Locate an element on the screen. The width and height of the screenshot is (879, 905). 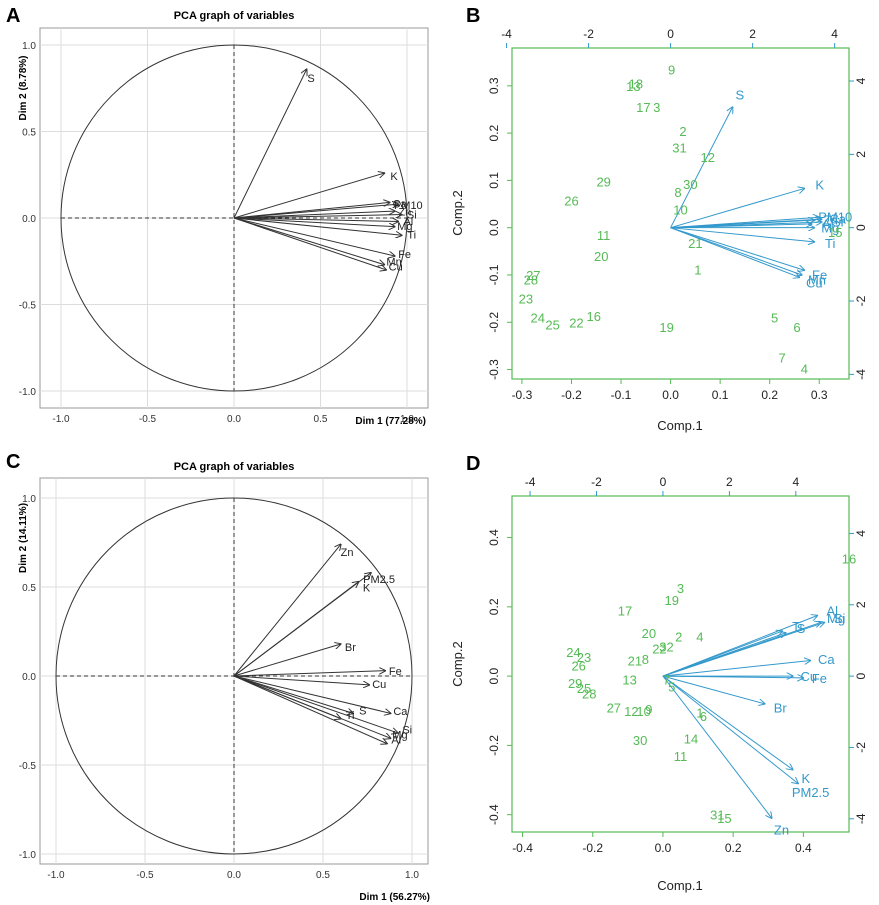
right-tick-label: 4 is located at coordinates (861, 533).